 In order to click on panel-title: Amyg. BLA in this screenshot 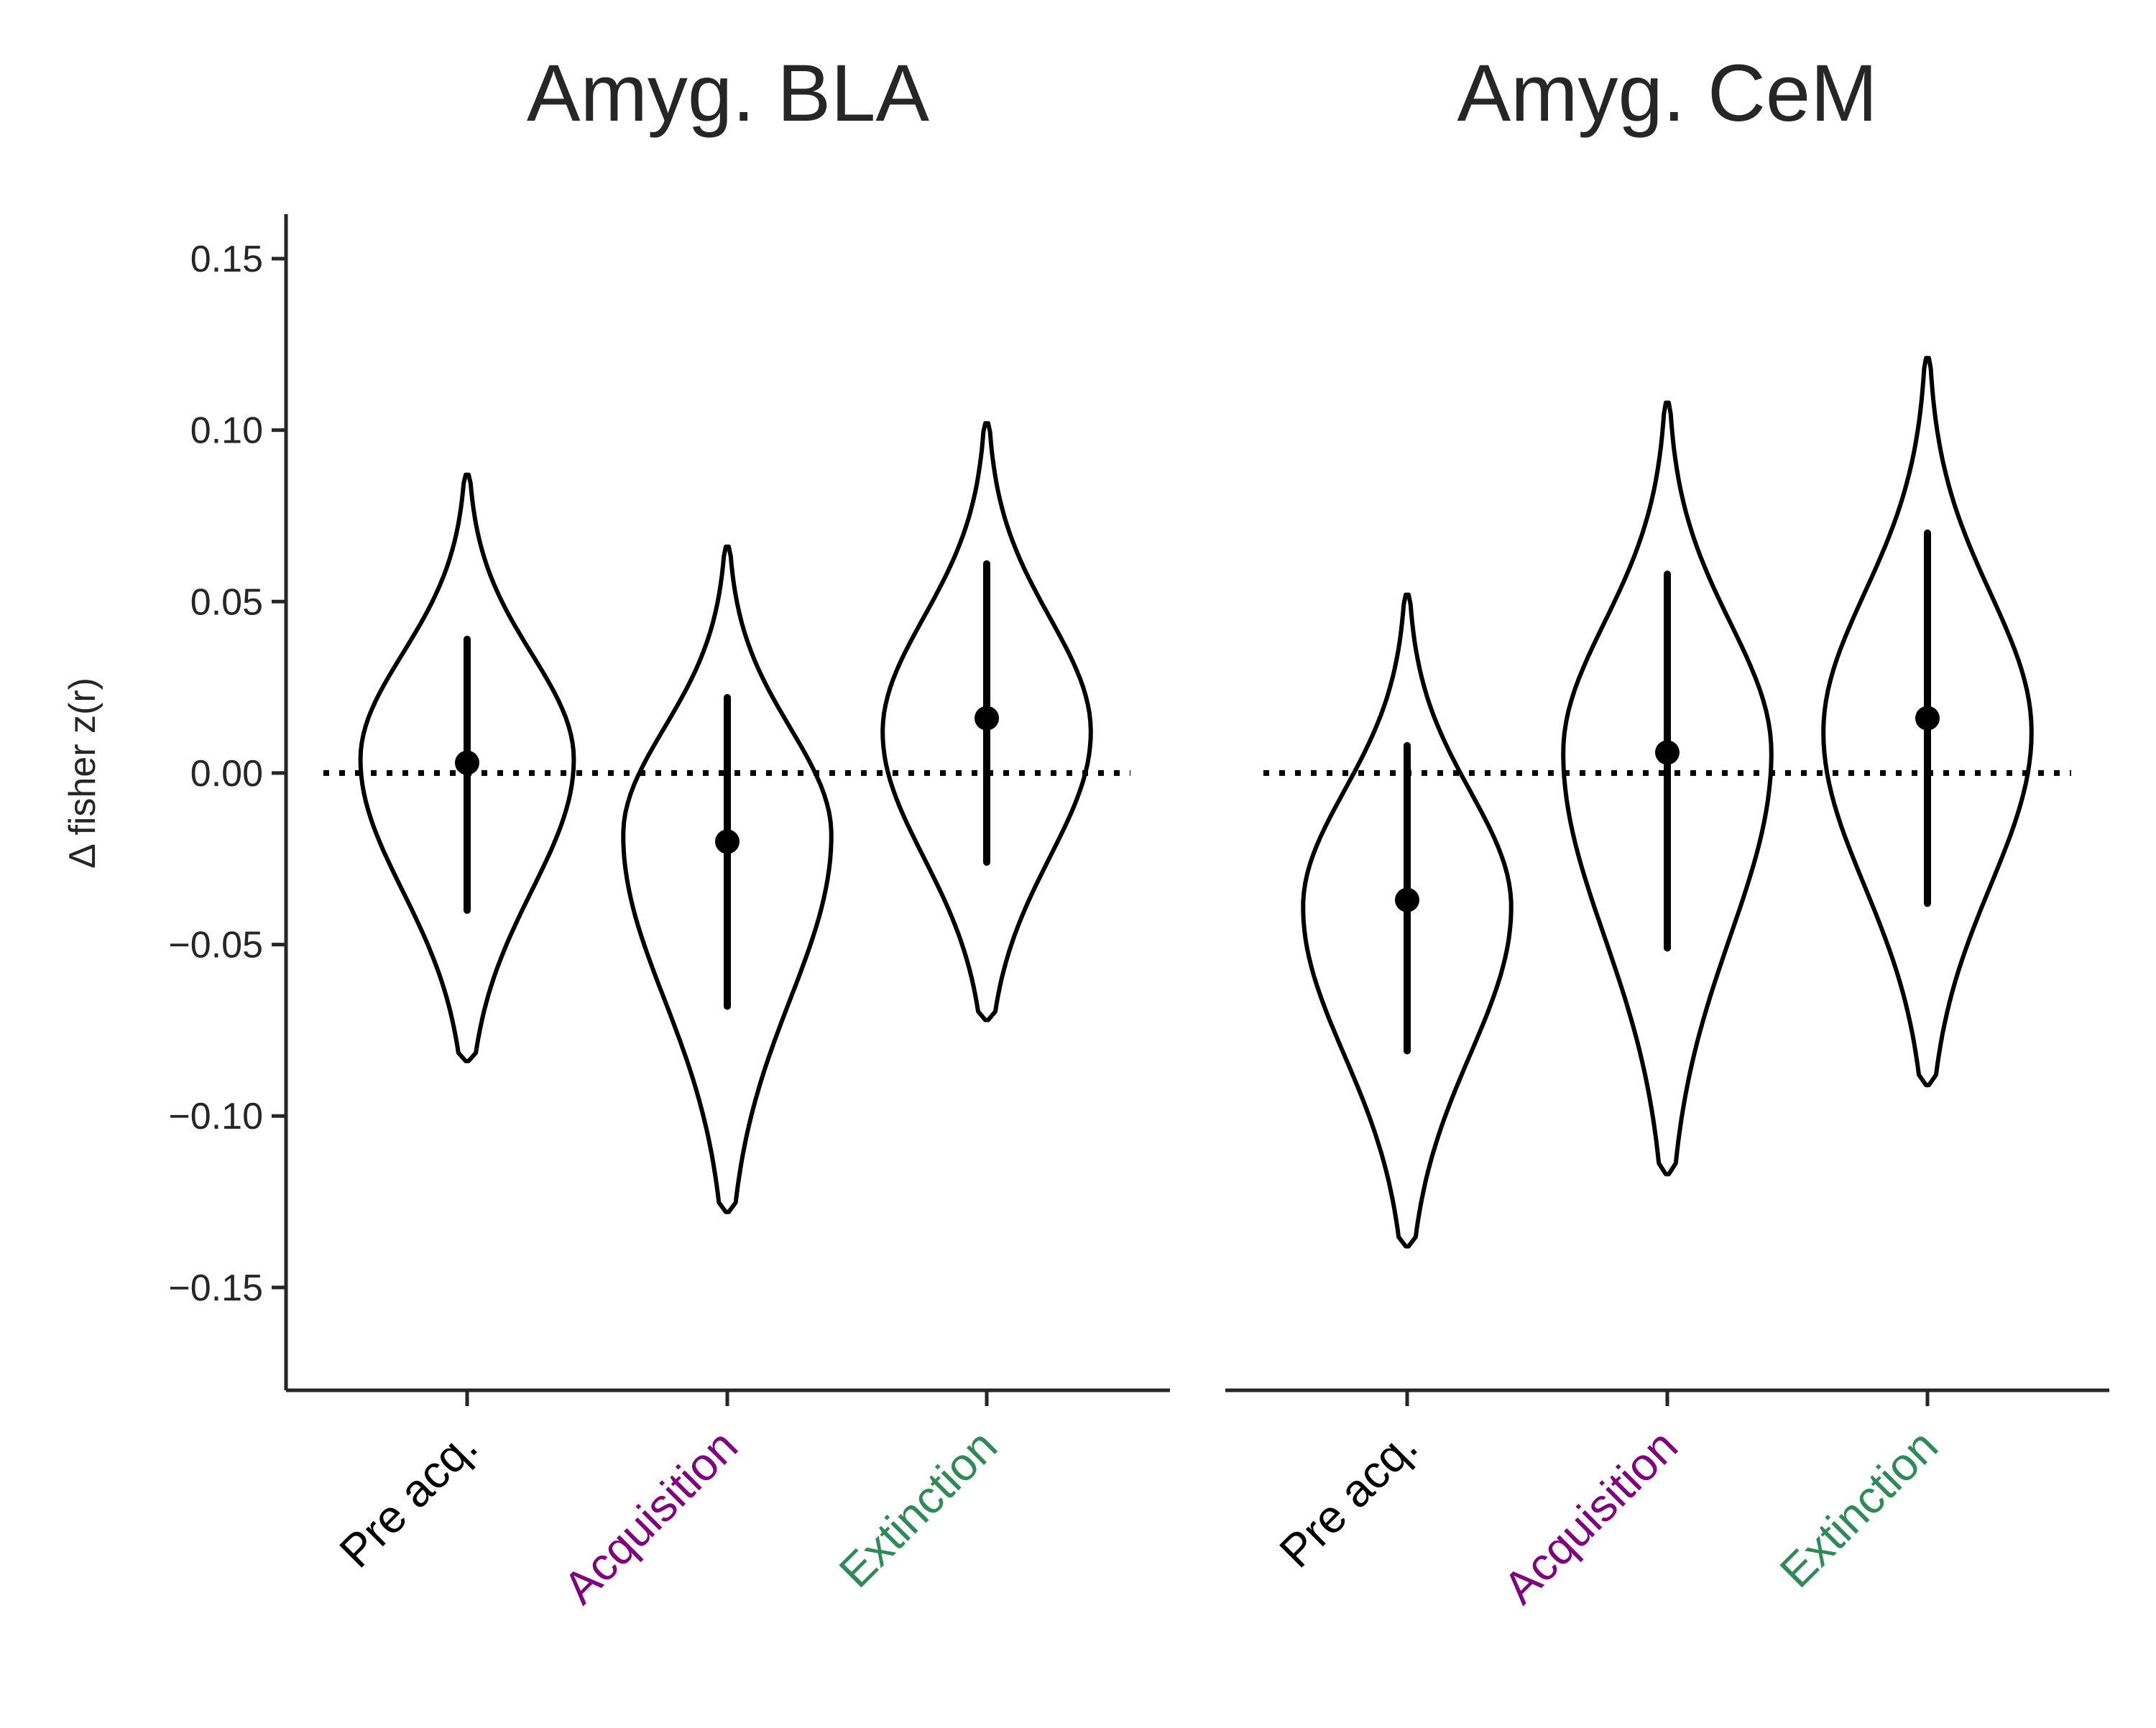, I will do `click(728, 93)`.